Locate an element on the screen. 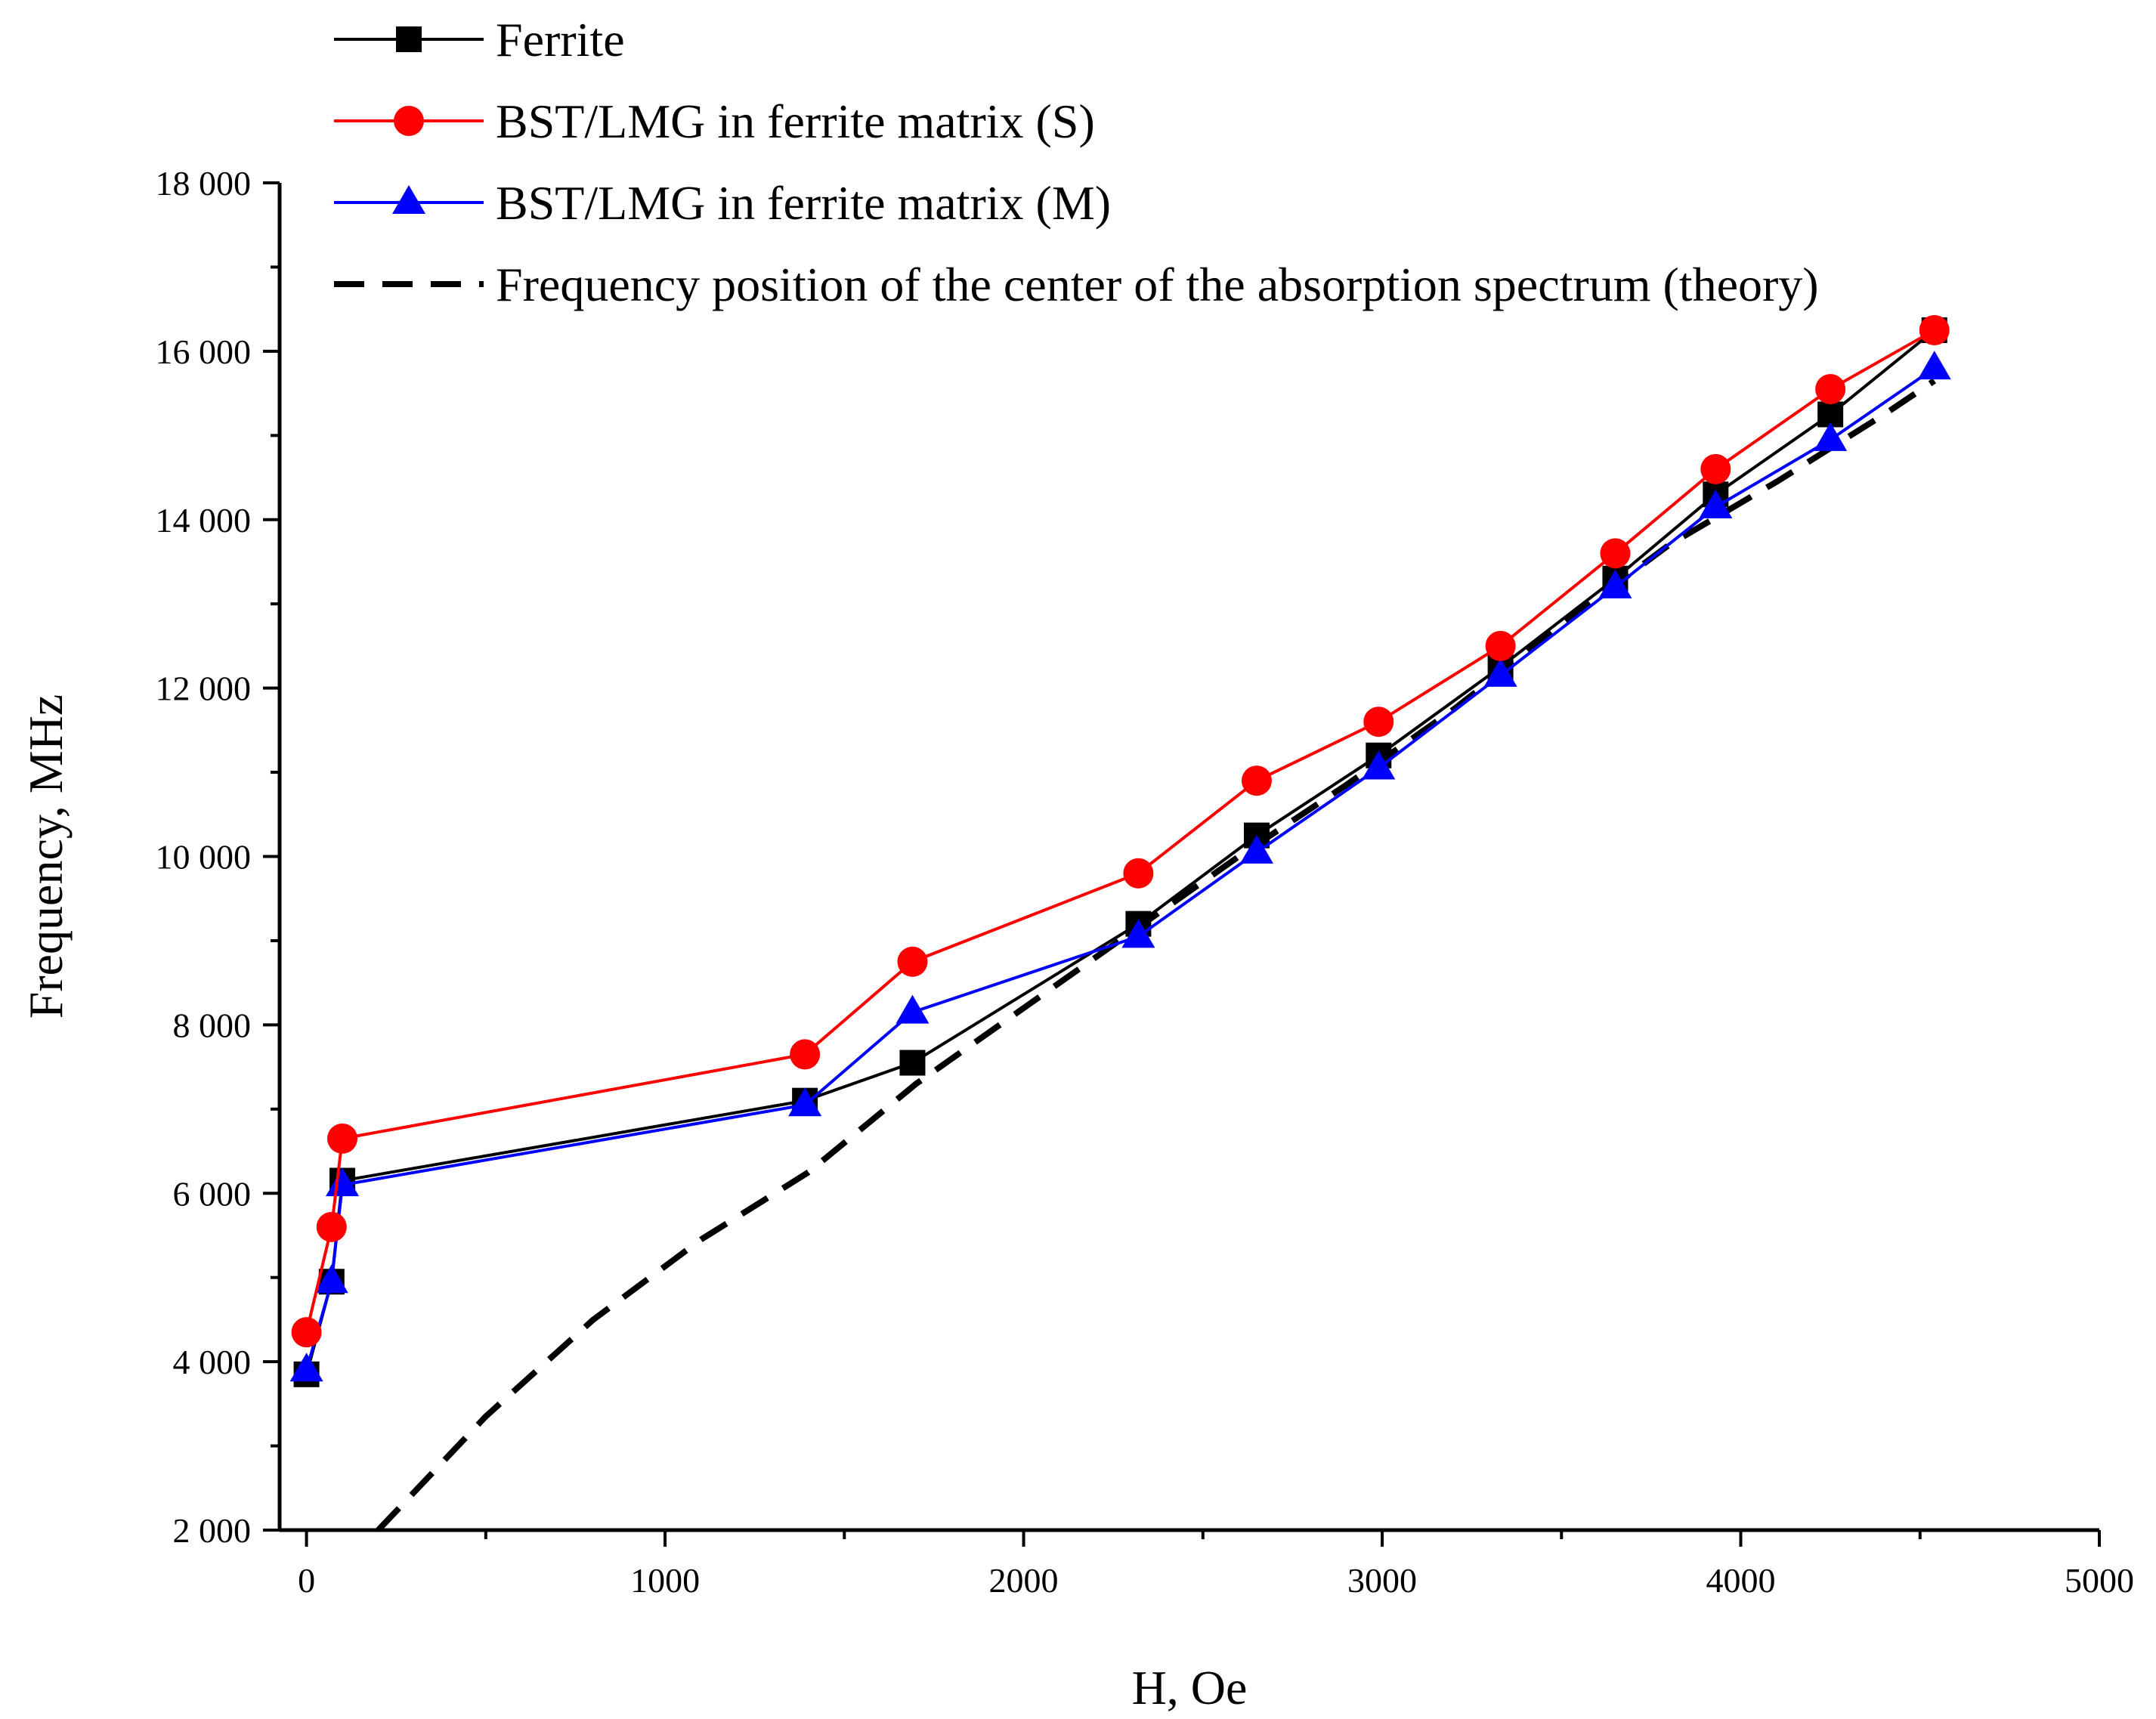 Image resolution: width=2156 pixels, height=1719 pixels. legend-label: BST/LMG in ferrite matrix (M) is located at coordinates (803, 203).